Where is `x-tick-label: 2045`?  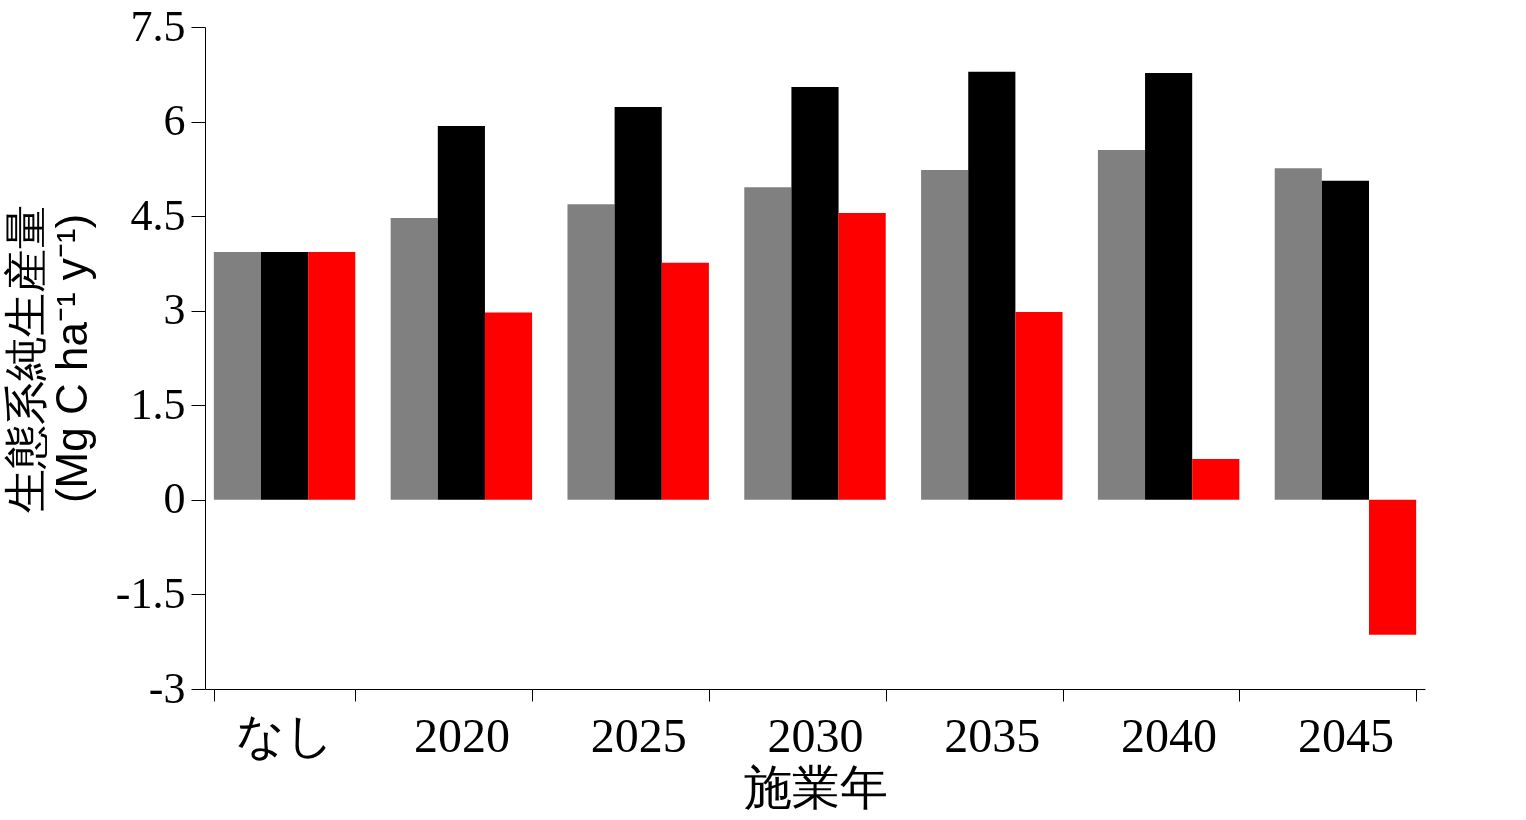 x-tick-label: 2045 is located at coordinates (1345, 735).